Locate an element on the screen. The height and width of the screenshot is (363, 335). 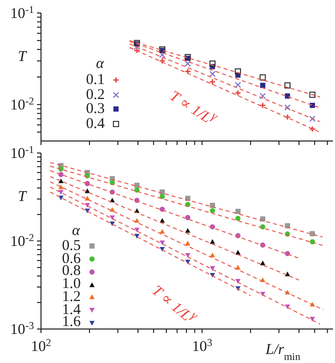
legend-label: 0.4 is located at coordinates (95, 124).